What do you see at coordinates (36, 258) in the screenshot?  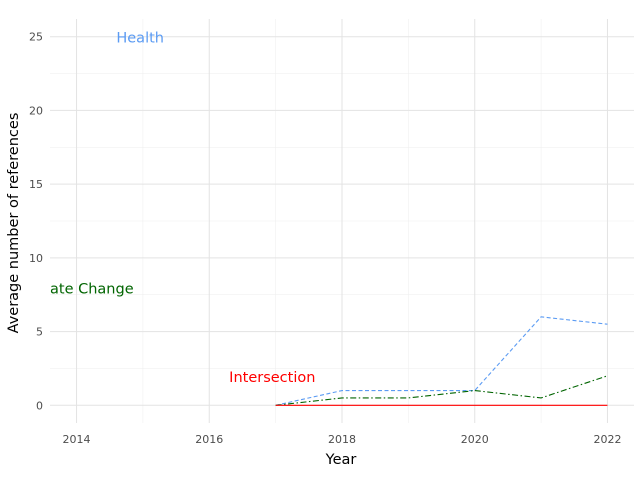 I see `y-tick-label: 10` at bounding box center [36, 258].